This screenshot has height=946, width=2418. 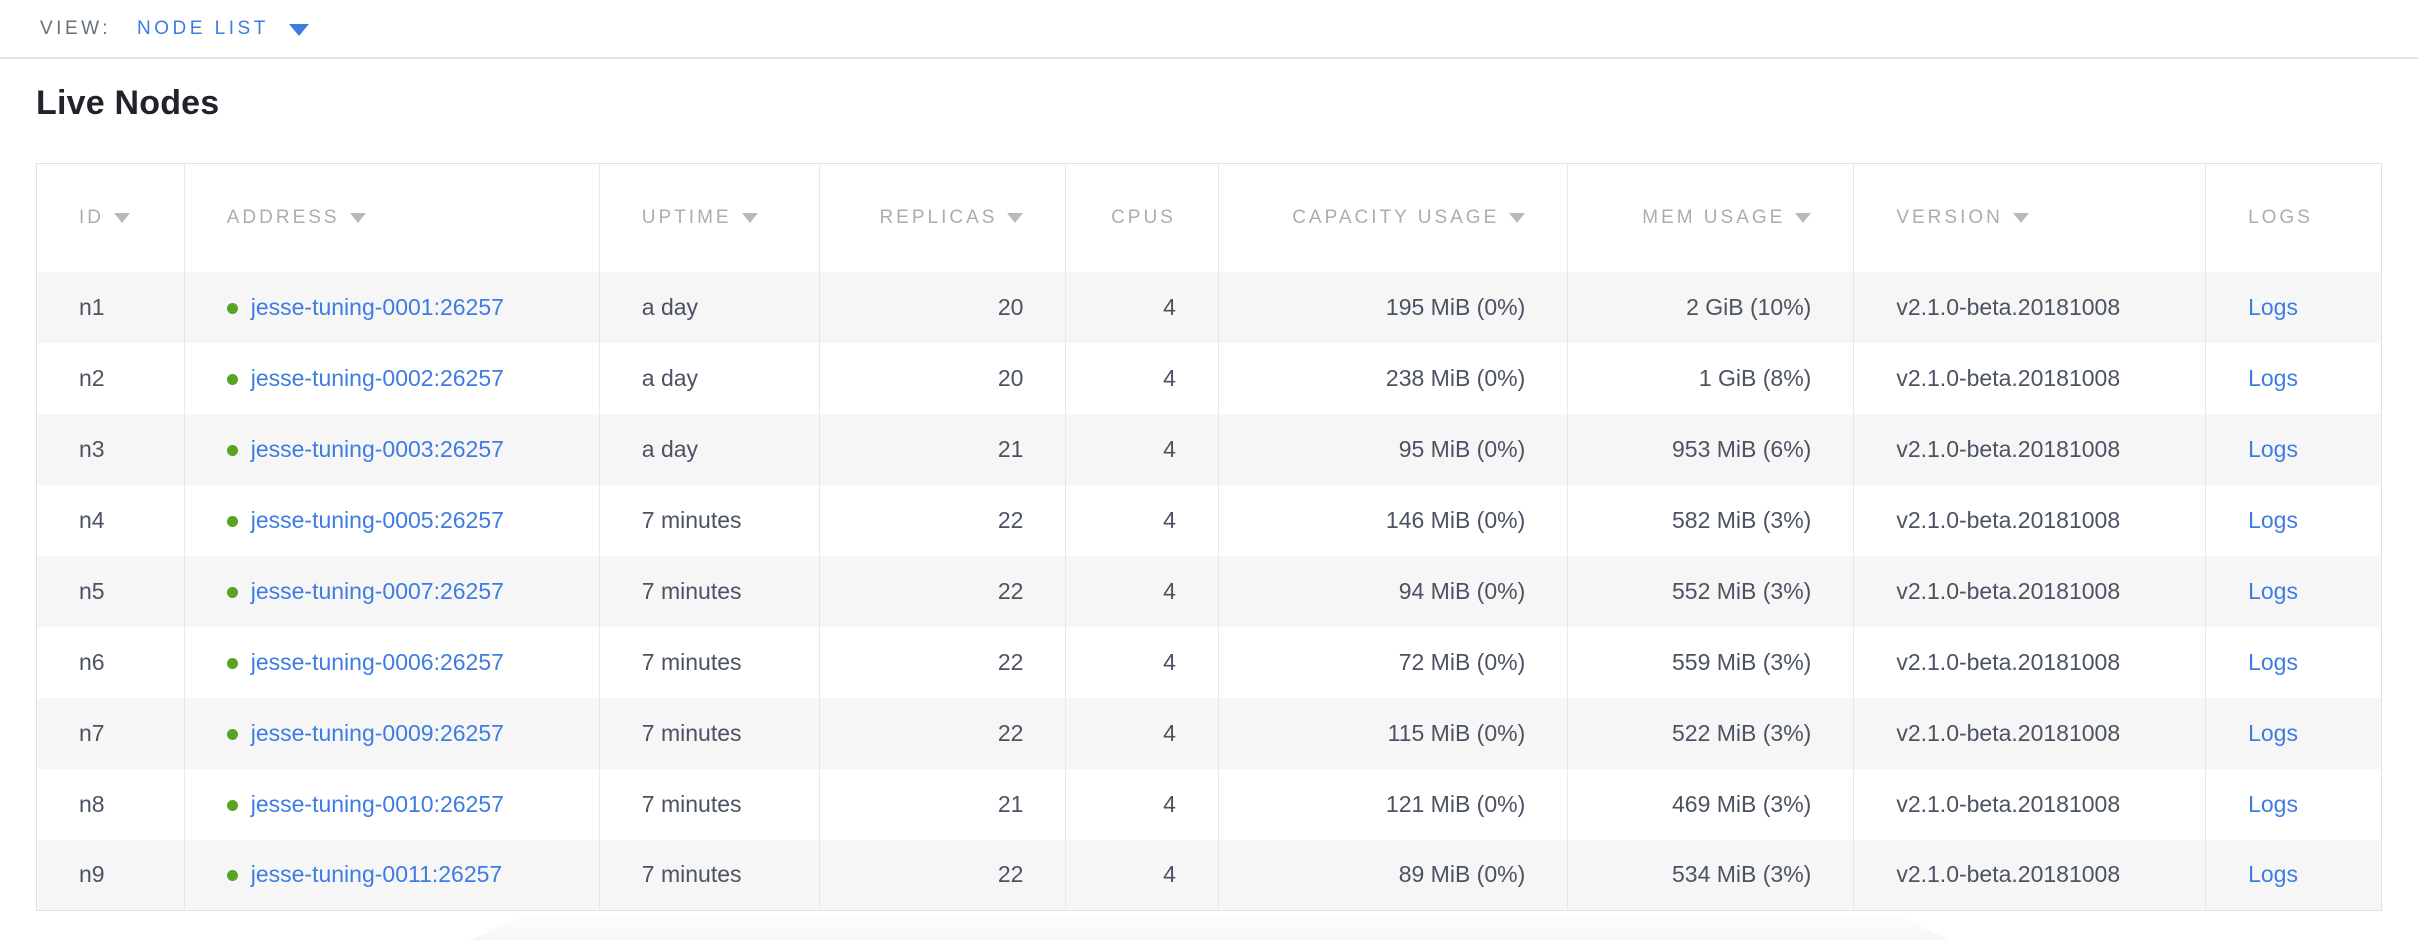 What do you see at coordinates (377, 661) in the screenshot?
I see `node-address-link: jesse-tuning-0006:26257` at bounding box center [377, 661].